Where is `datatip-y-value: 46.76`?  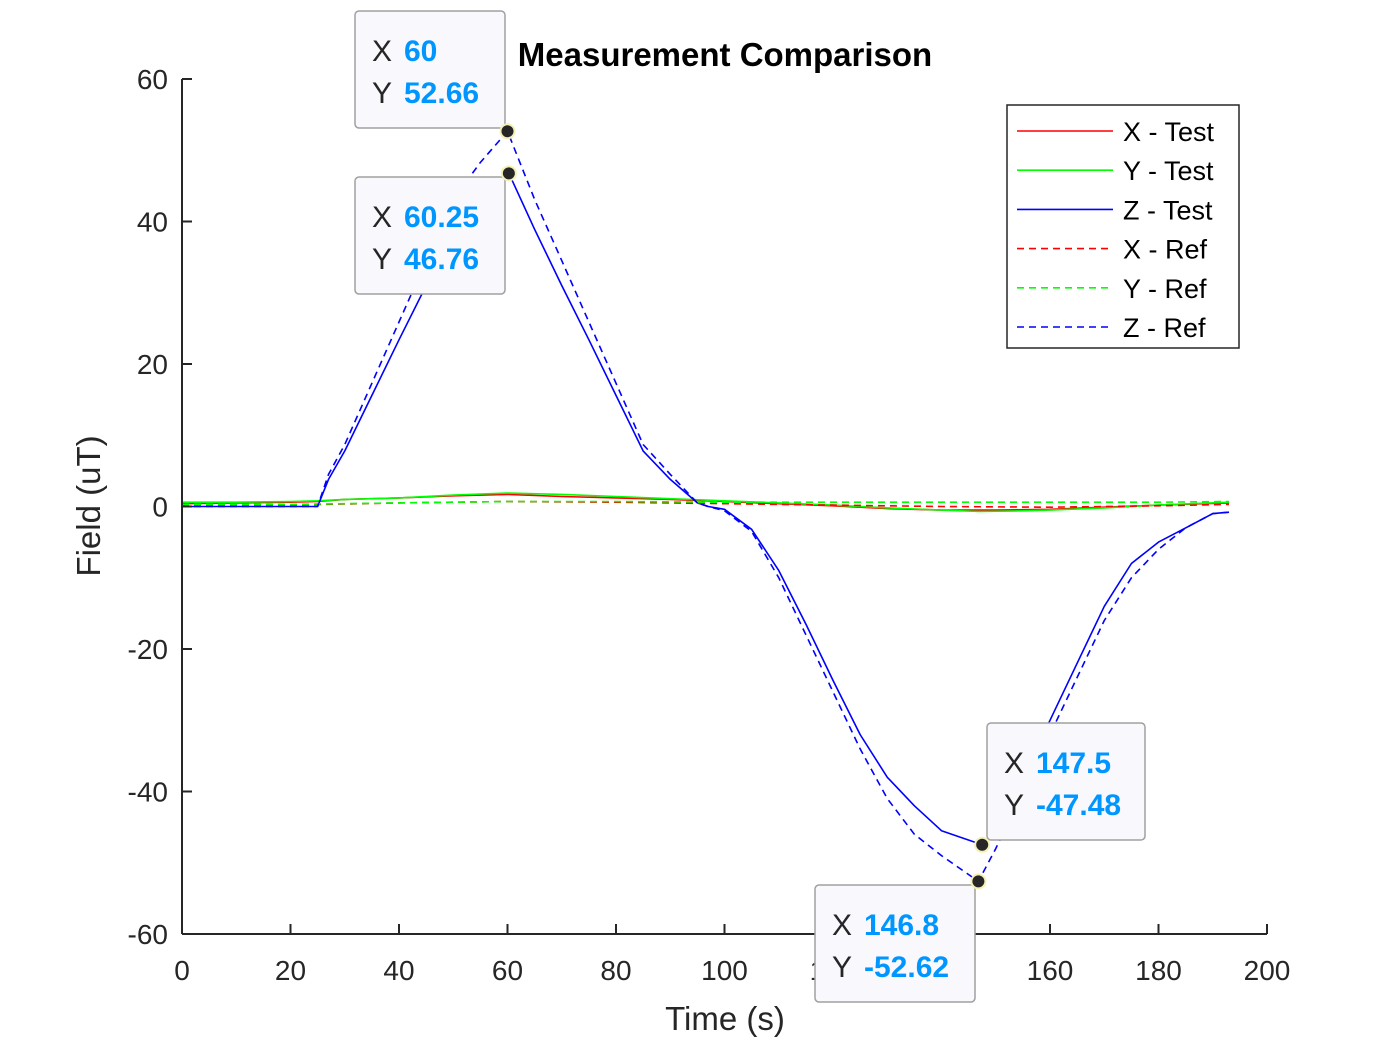 datatip-y-value: 46.76 is located at coordinates (441, 259).